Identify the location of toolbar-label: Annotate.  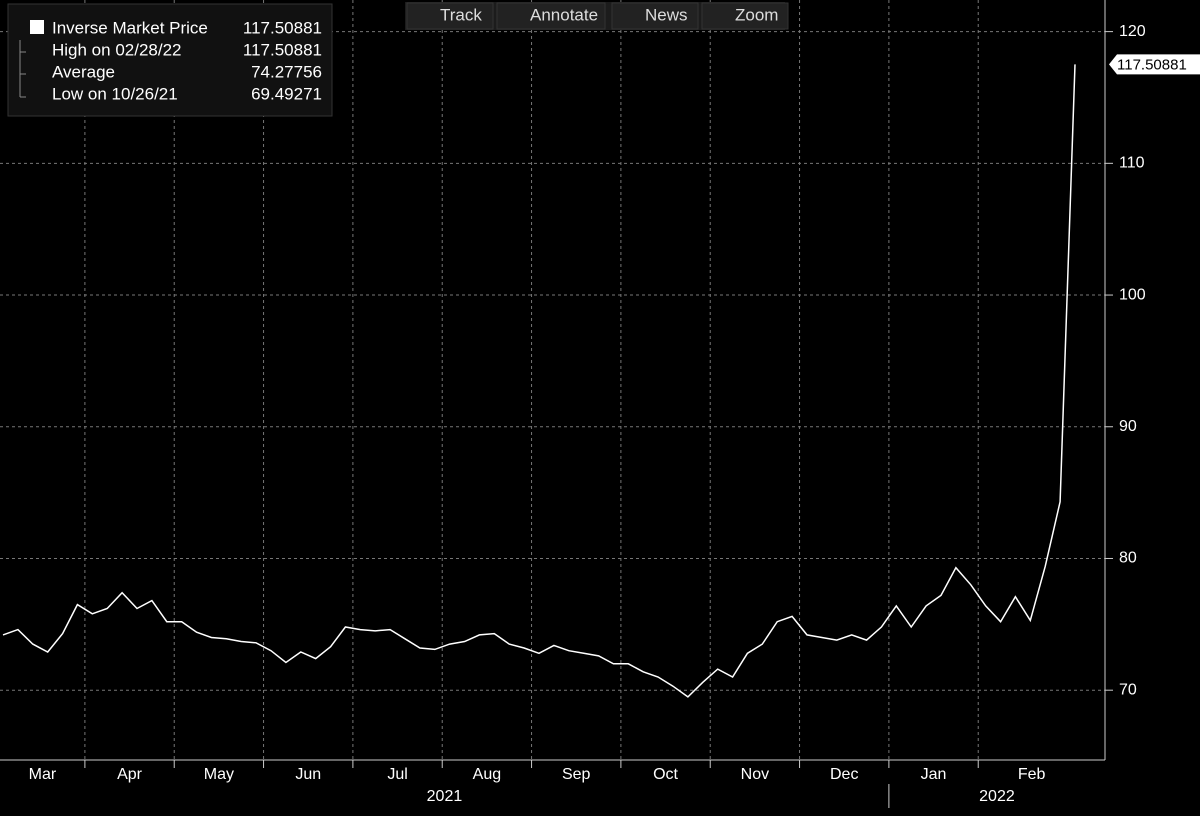
(564, 14).